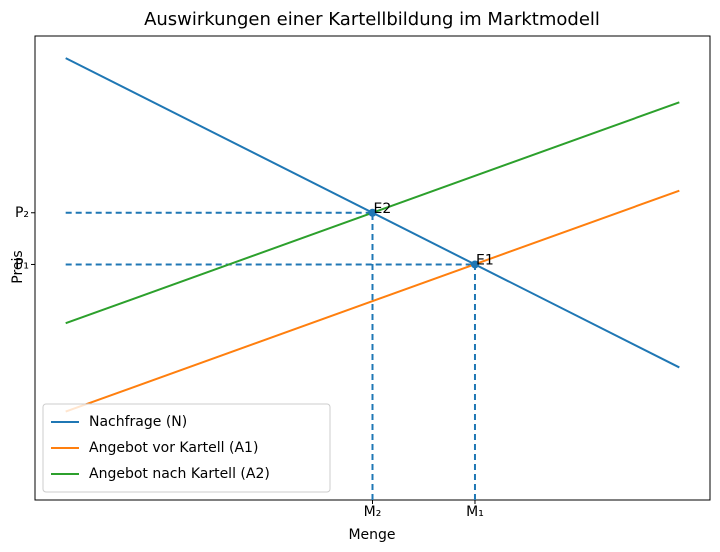 This screenshot has width=720, height=552. Describe the element at coordinates (371, 535) in the screenshot. I see `x-axis-label: Menge` at that location.